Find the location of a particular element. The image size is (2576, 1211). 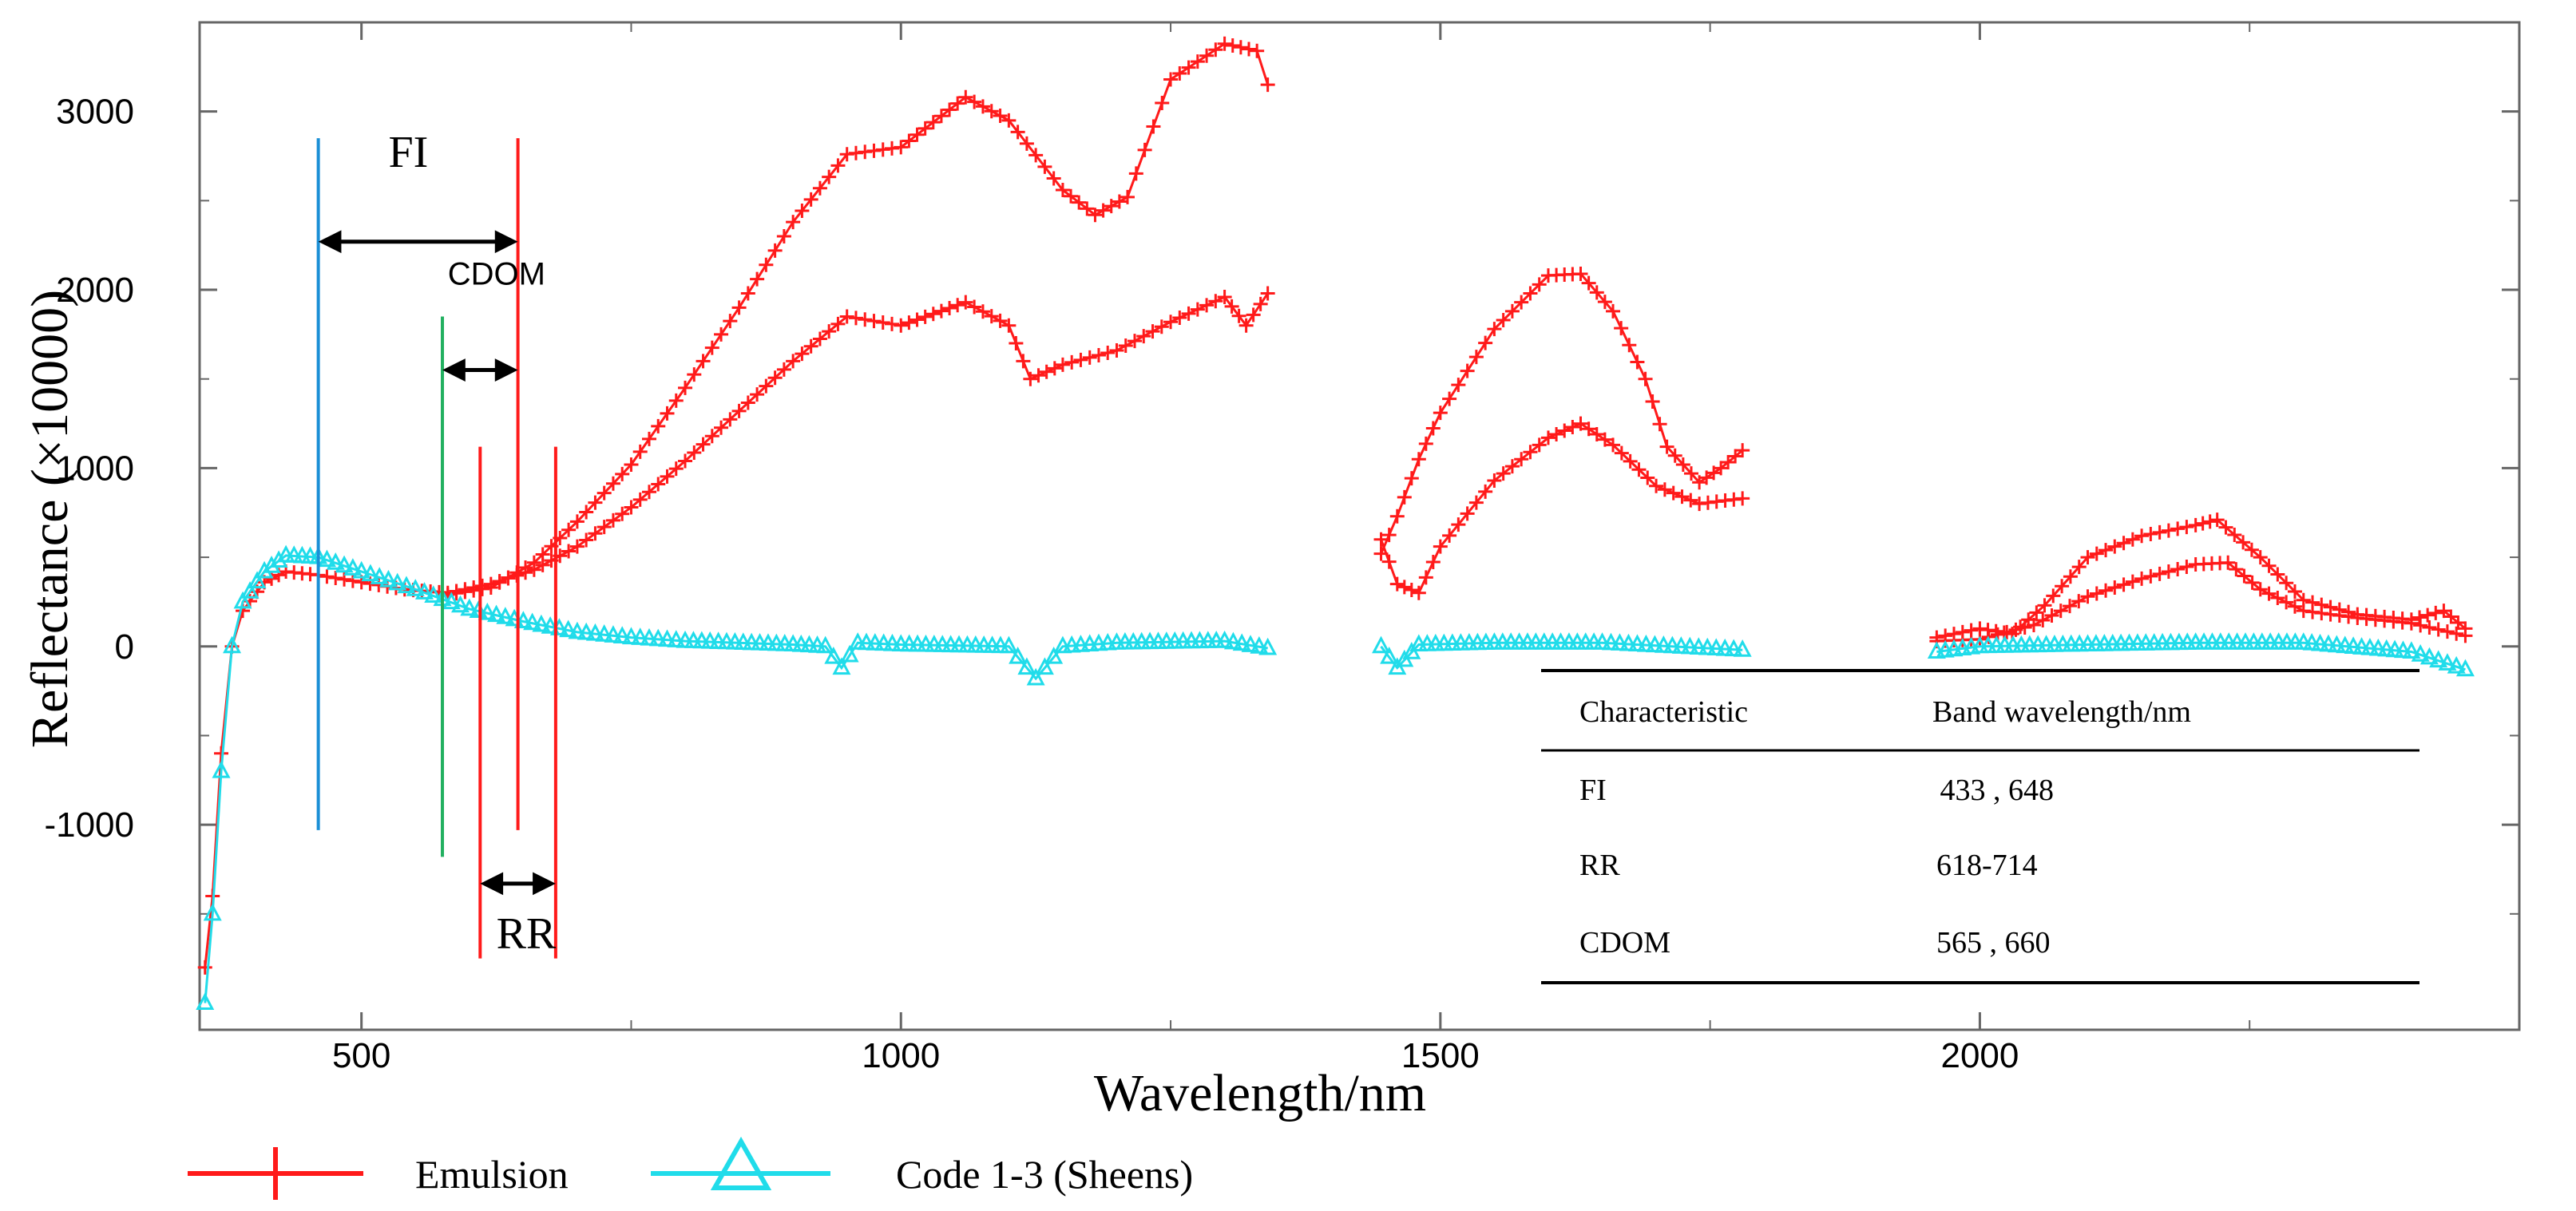

arrow-head is located at coordinates (506, 242).